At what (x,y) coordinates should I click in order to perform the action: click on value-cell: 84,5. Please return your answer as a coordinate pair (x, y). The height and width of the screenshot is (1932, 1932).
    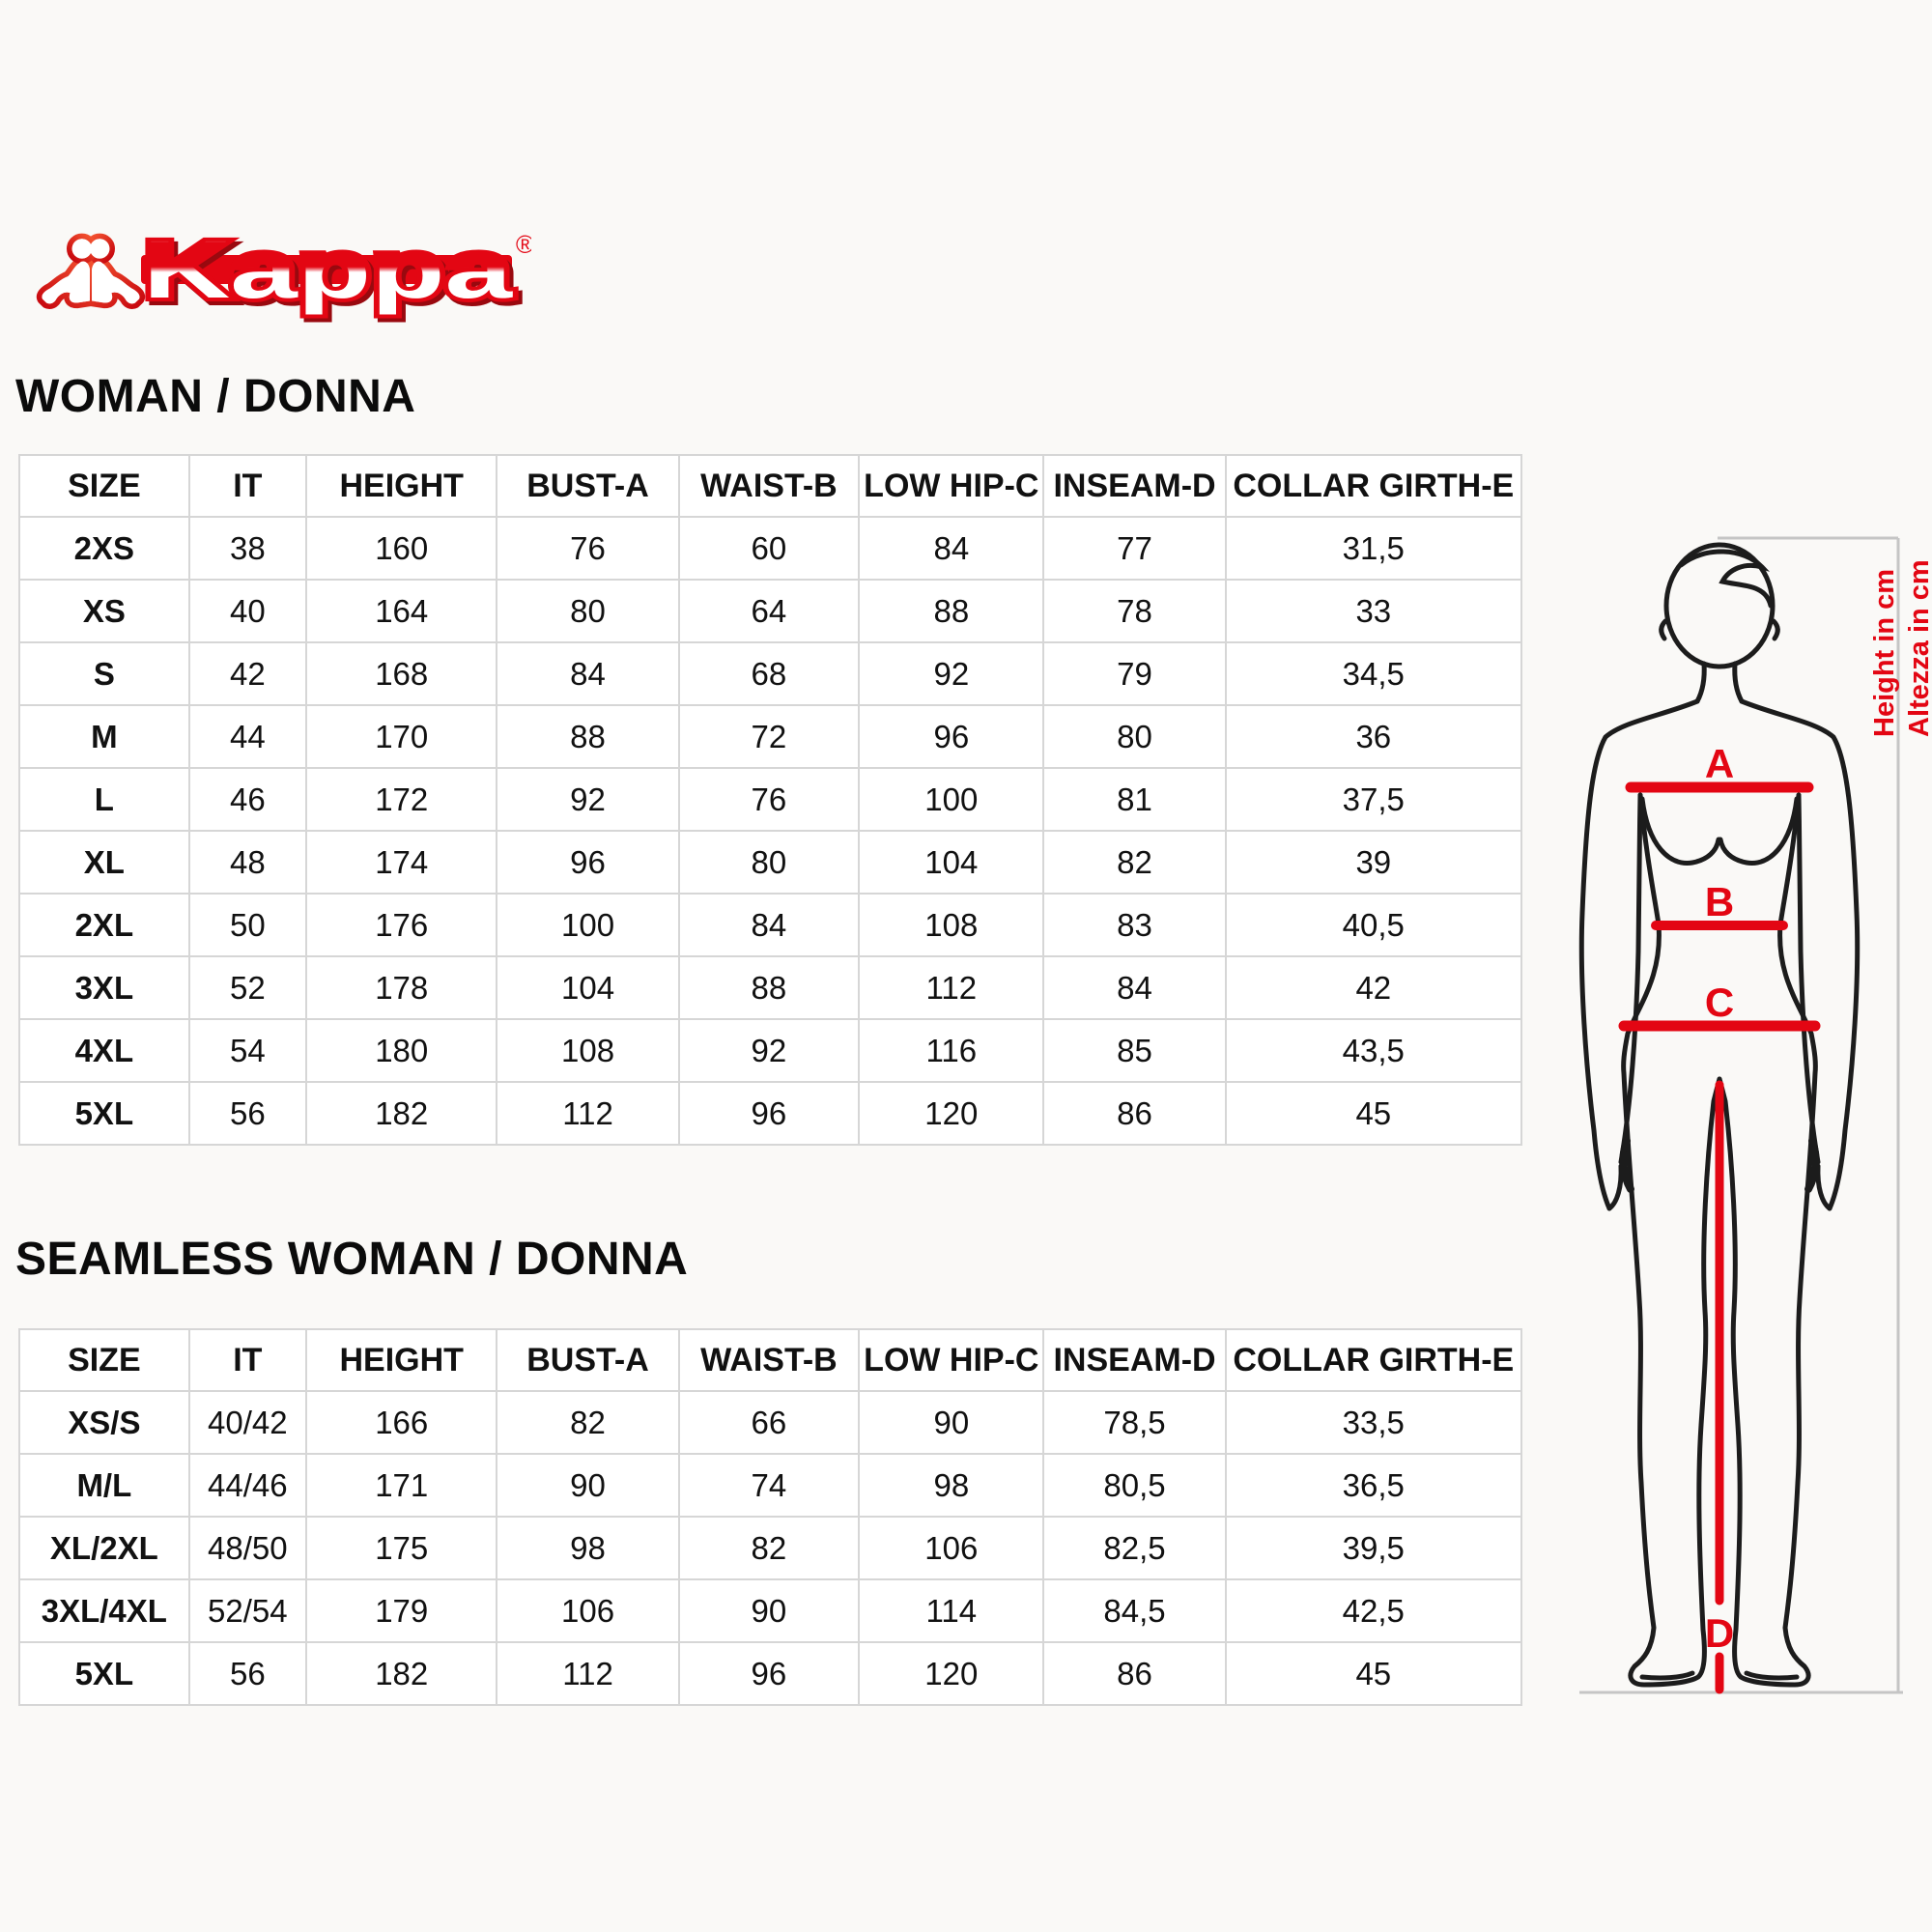
    Looking at the image, I should click on (1134, 1610).